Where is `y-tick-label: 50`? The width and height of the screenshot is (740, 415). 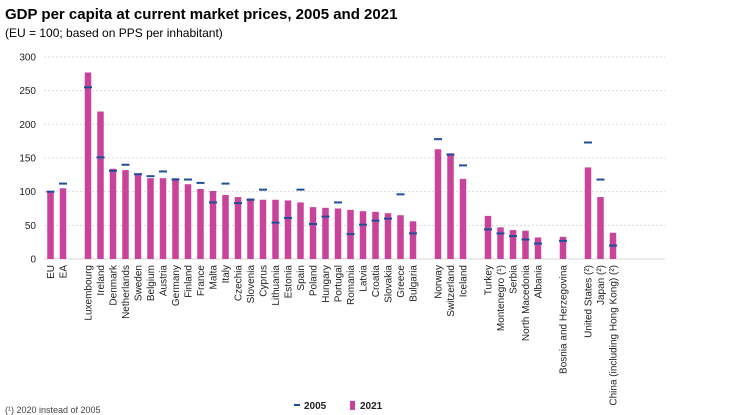
y-tick-label: 50 is located at coordinates (31, 226).